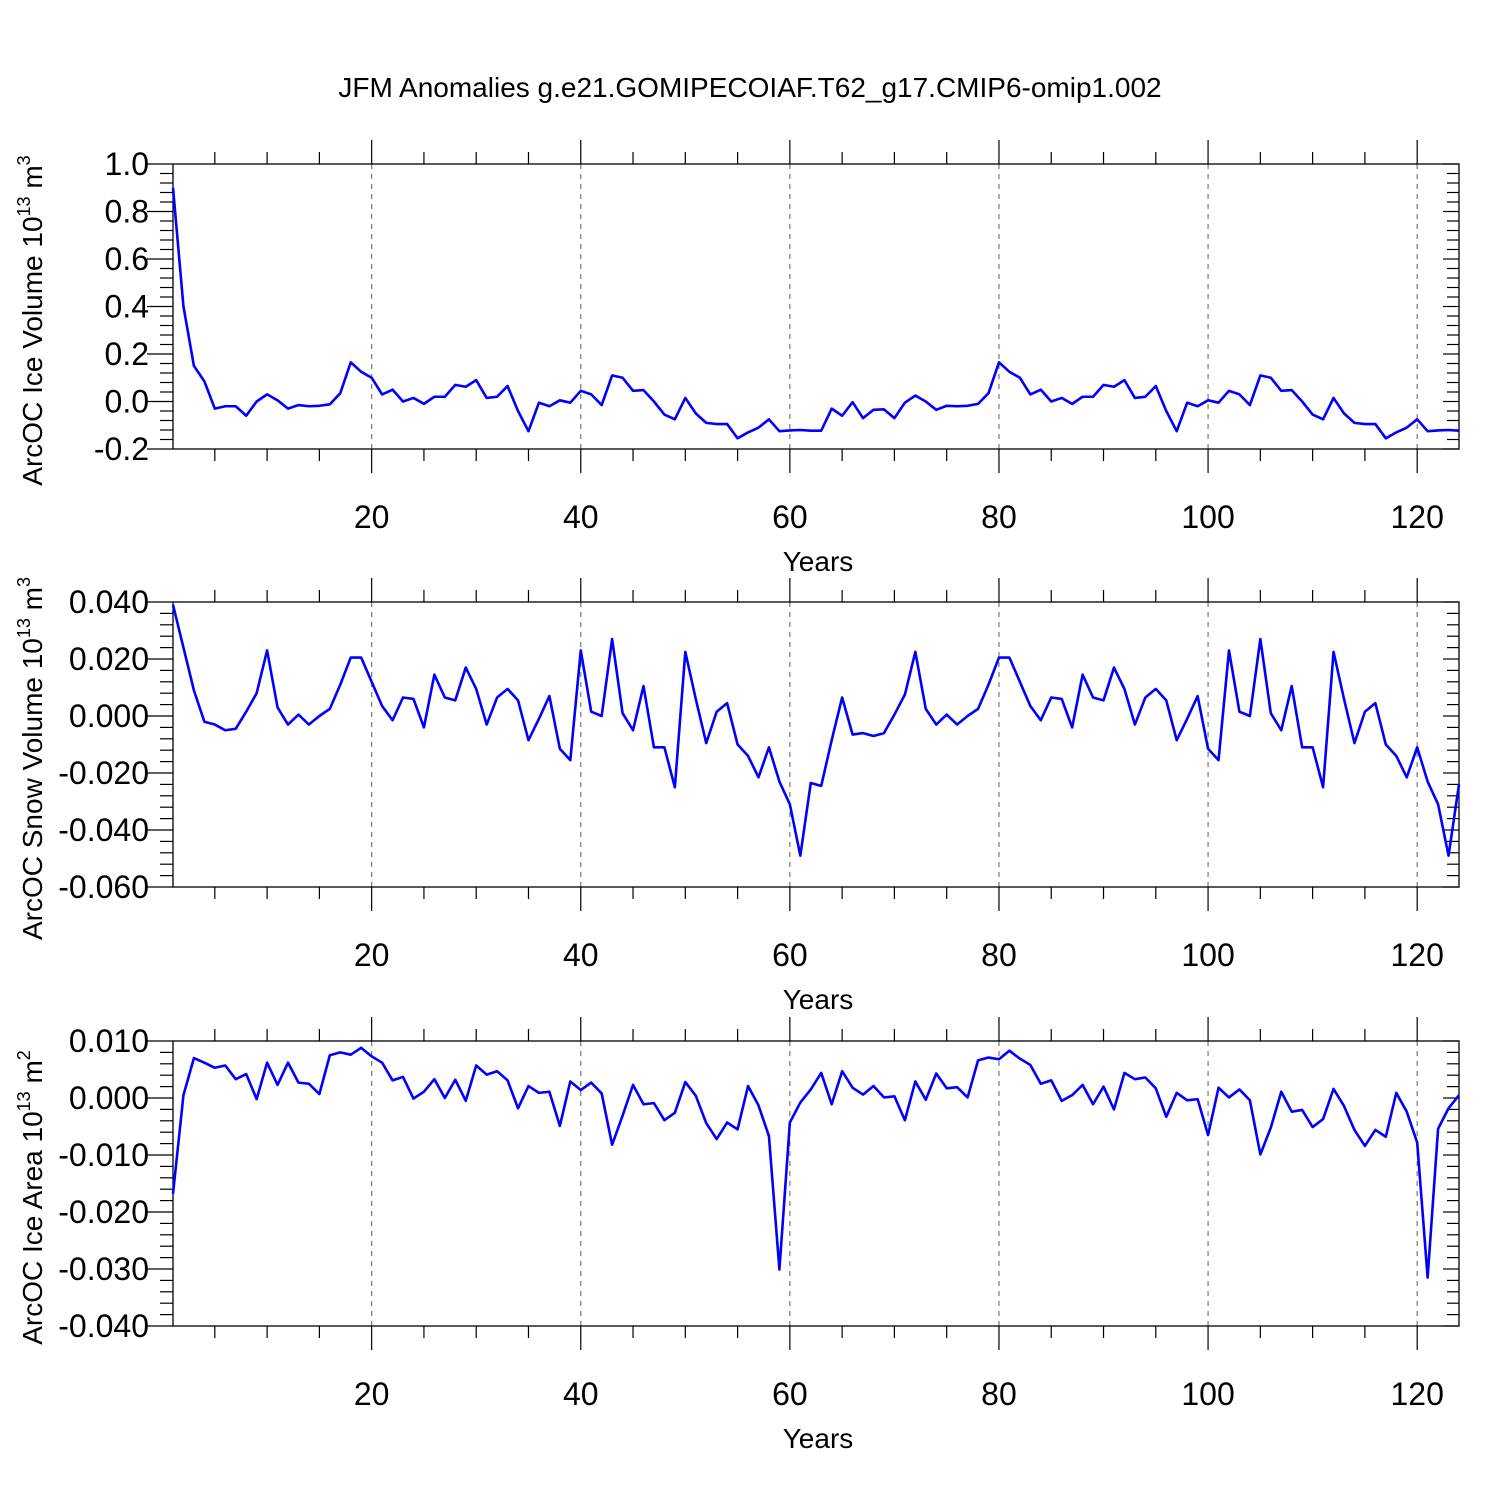  What do you see at coordinates (127, 164) in the screenshot?
I see `y-tick-label: 1.0` at bounding box center [127, 164].